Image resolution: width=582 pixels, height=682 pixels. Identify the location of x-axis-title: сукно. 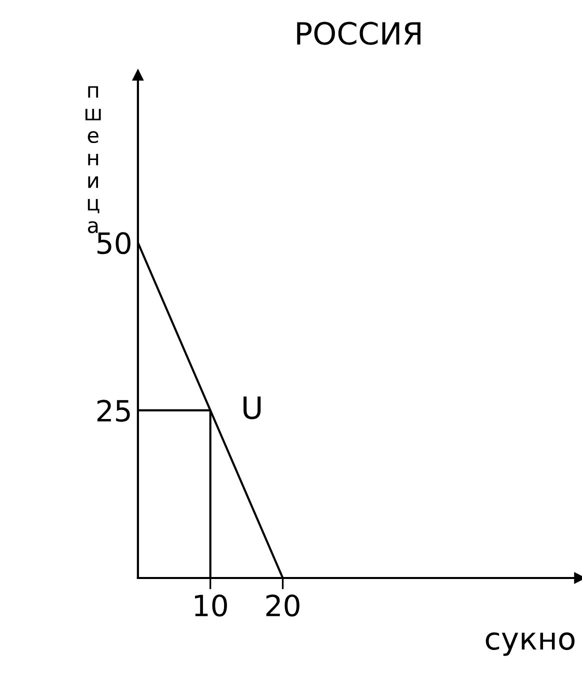
(530, 644).